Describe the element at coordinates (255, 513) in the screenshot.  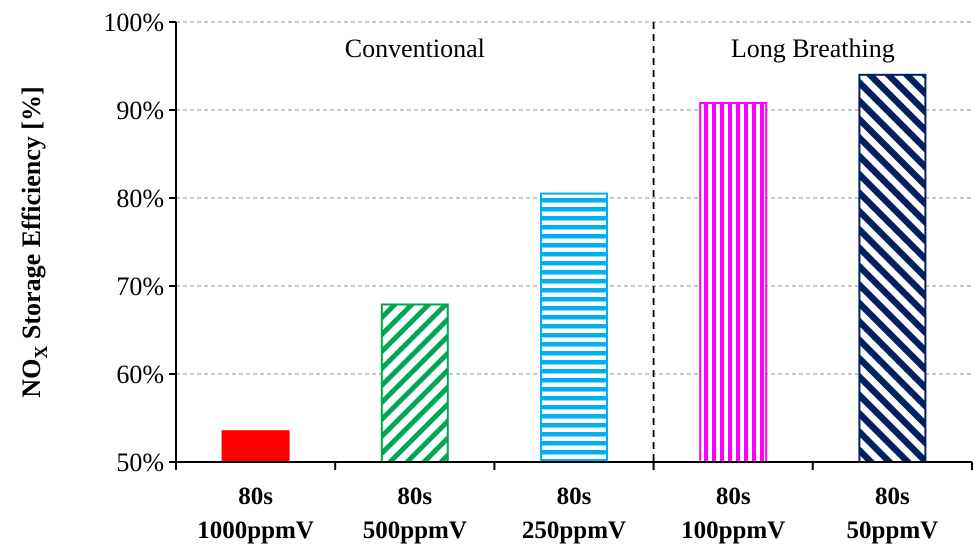
I see `x-tick-label: 80s 1000ppmV` at that location.